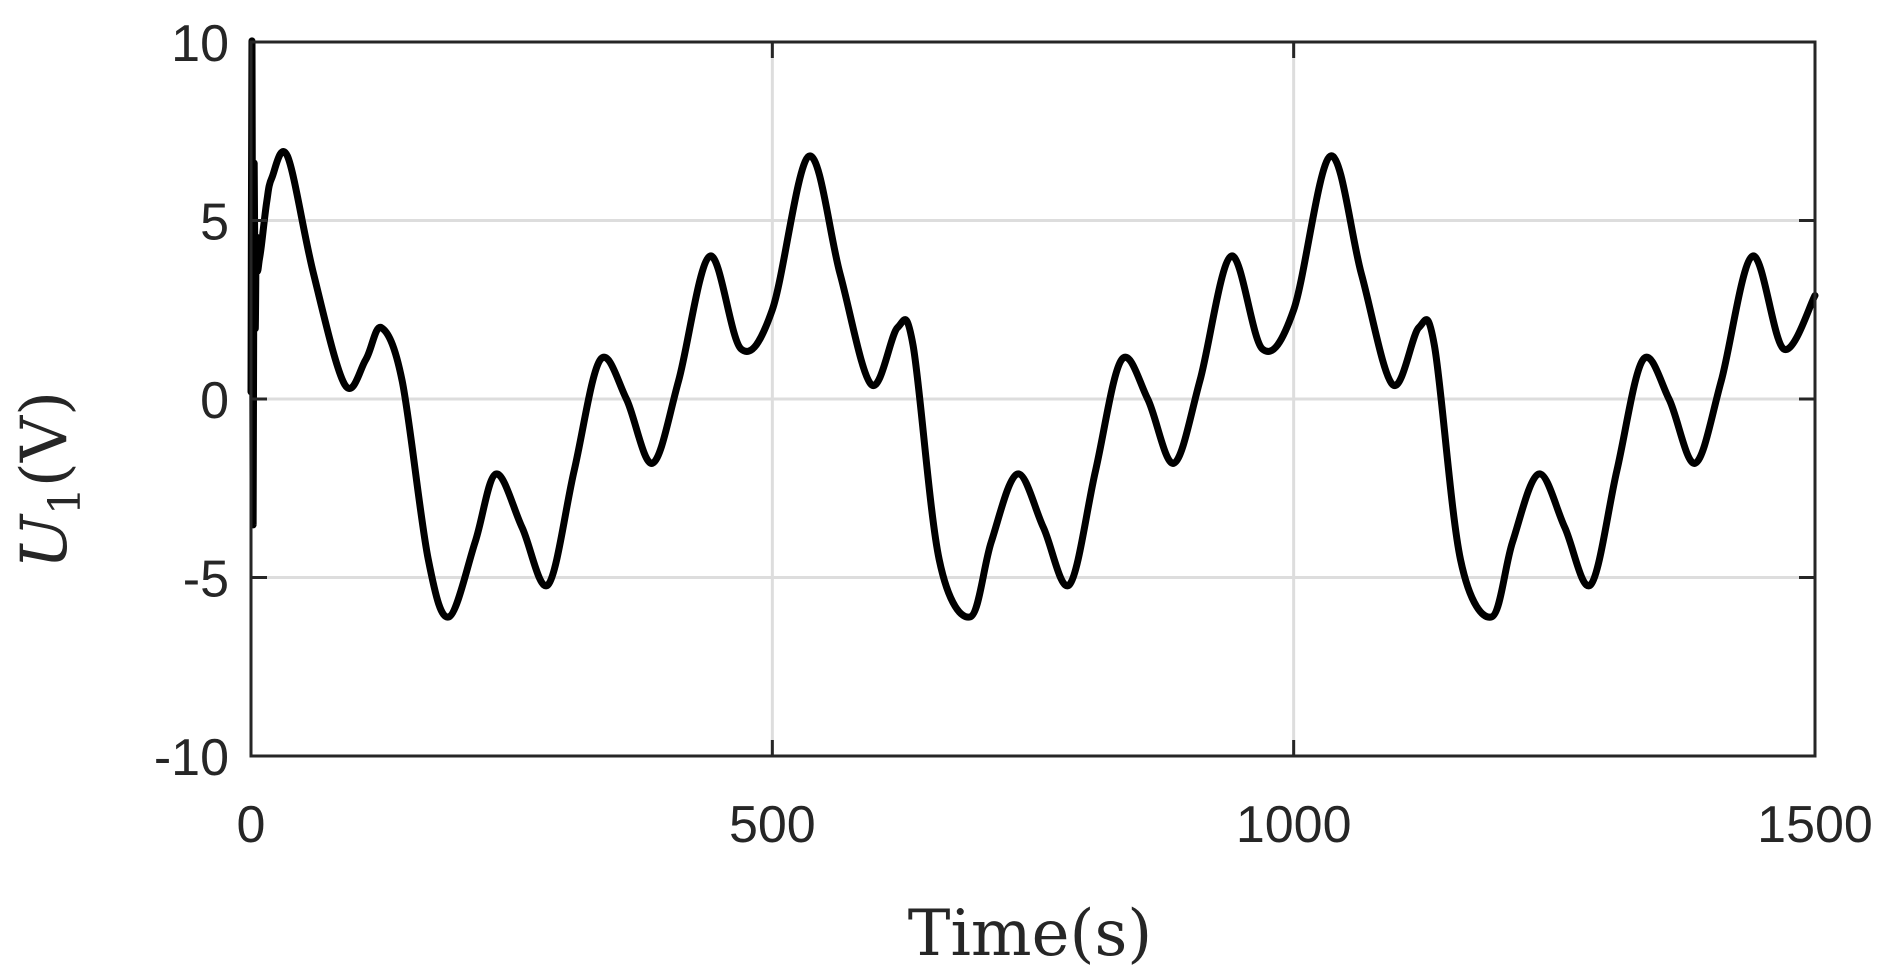  I want to click on y-tick-label: -5, so click(206, 580).